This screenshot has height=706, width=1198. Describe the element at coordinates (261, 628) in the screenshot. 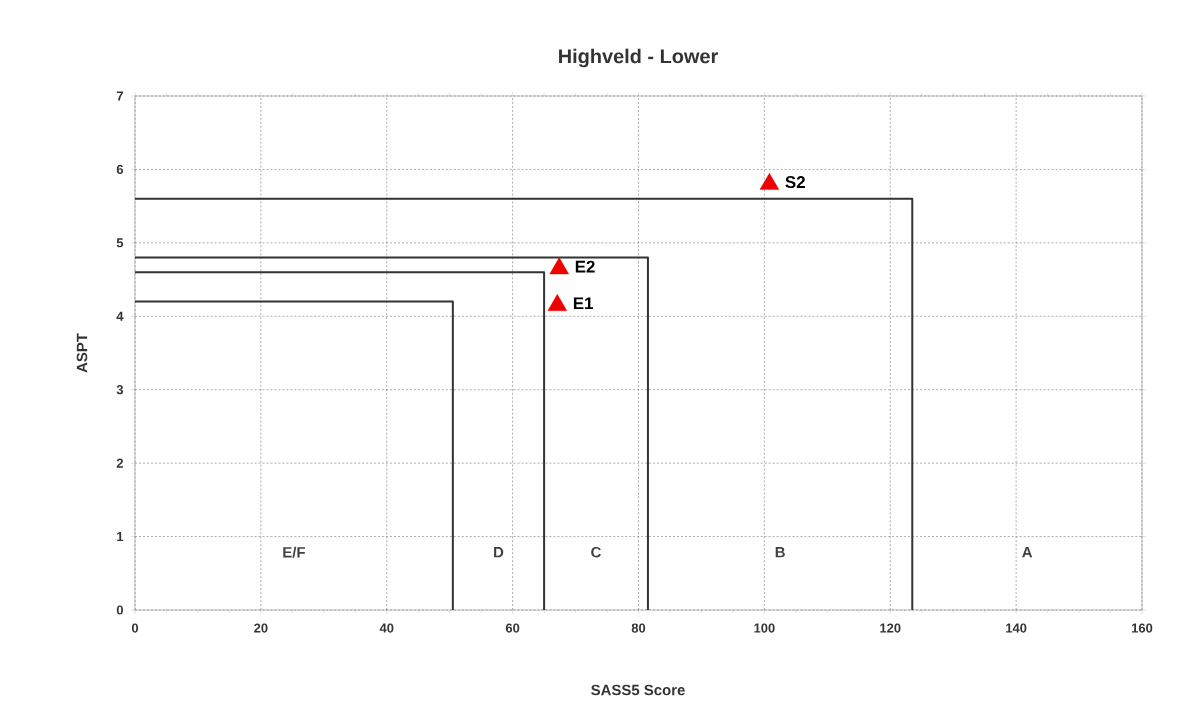

I see `x-tick-label: 20` at that location.